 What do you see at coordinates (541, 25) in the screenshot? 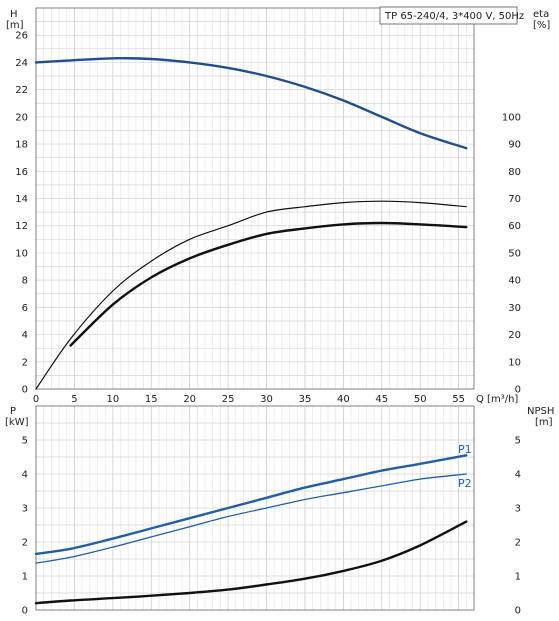
I see `top-right-axis-unit: [%]` at bounding box center [541, 25].